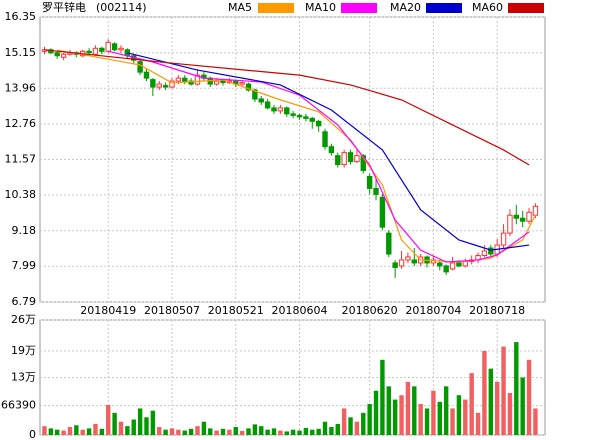 The height and width of the screenshot is (440, 600). I want to click on x-tick-label: 20180704, so click(433, 310).